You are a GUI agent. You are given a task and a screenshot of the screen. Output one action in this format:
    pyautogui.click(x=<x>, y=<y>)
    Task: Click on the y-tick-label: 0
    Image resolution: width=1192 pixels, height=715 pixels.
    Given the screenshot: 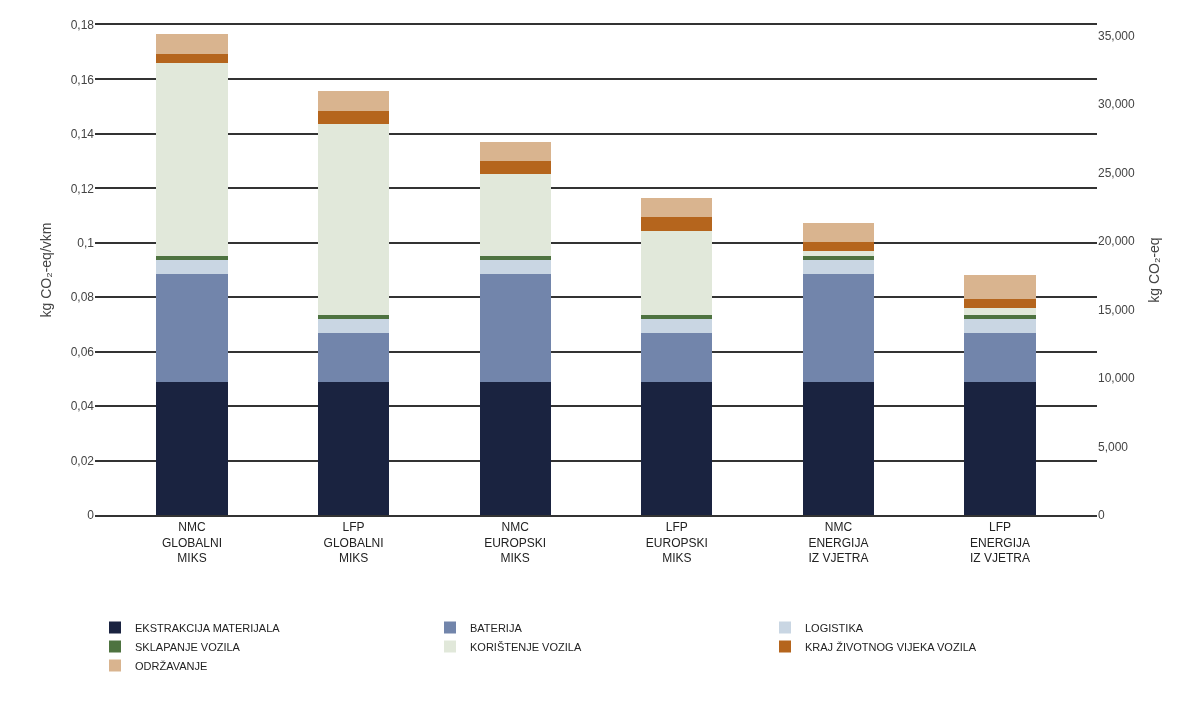 What is the action you would take?
    pyautogui.click(x=91, y=515)
    